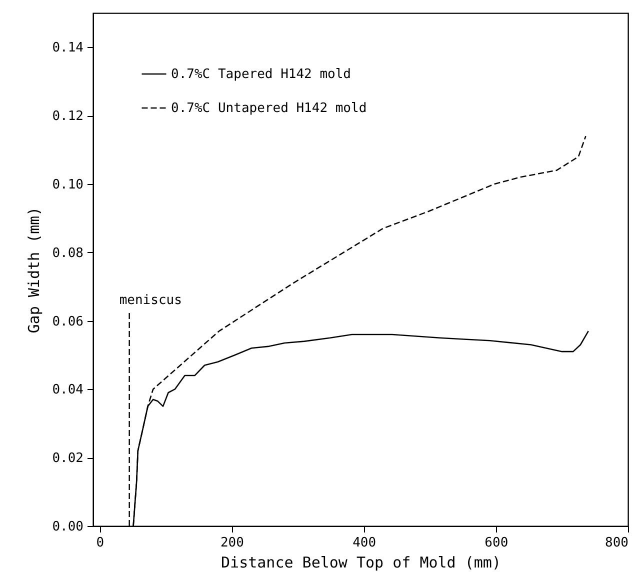  I want to click on ref-line-label: meniscus, so click(150, 300).